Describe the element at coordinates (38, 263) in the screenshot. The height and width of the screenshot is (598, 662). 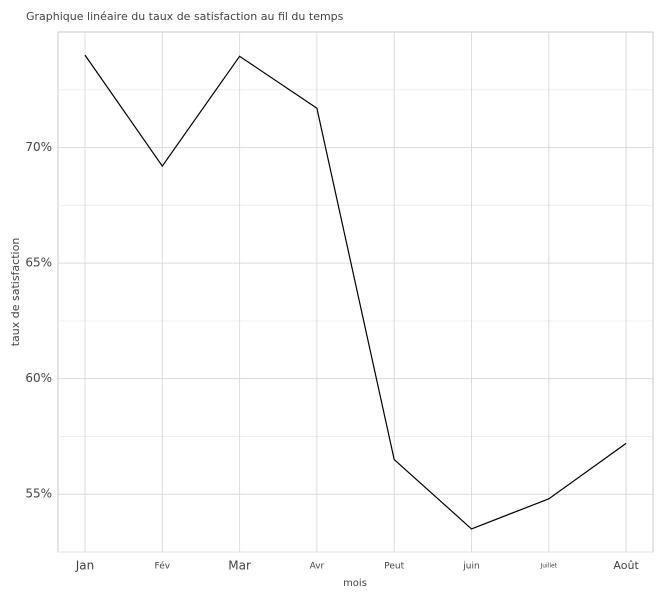
I see `y-tick-label: 65%` at that location.